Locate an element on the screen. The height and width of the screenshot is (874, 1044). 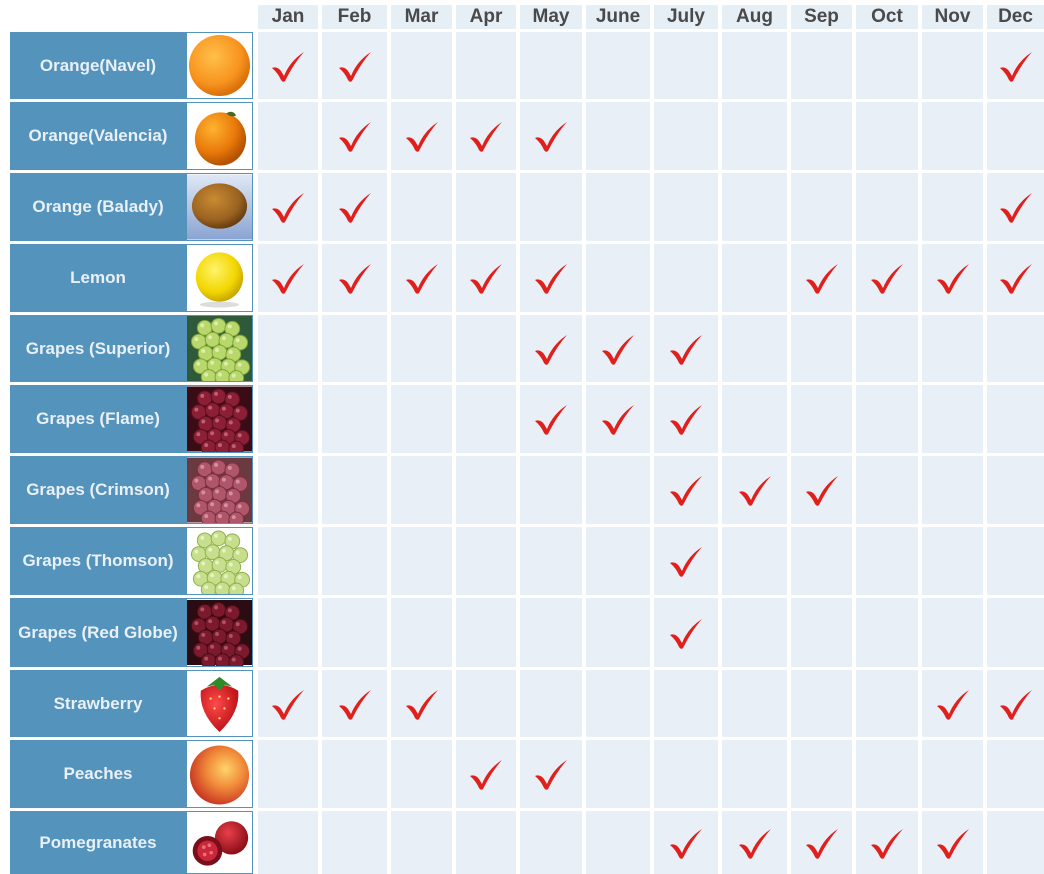
month-cell-peaches-july is located at coordinates (686, 774).